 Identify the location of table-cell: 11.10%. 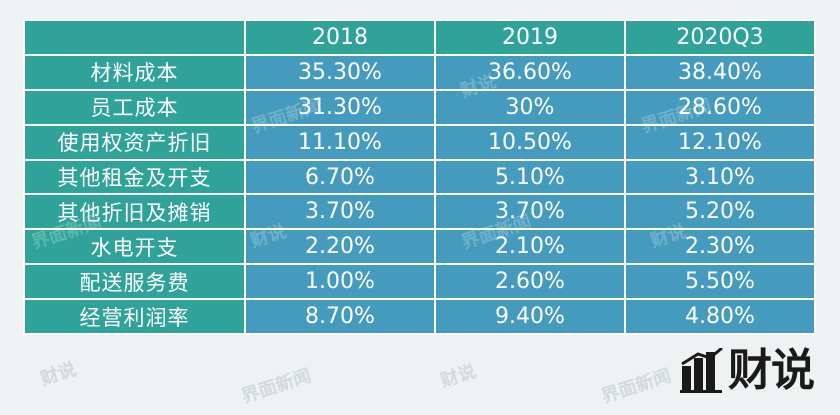
(340, 142).